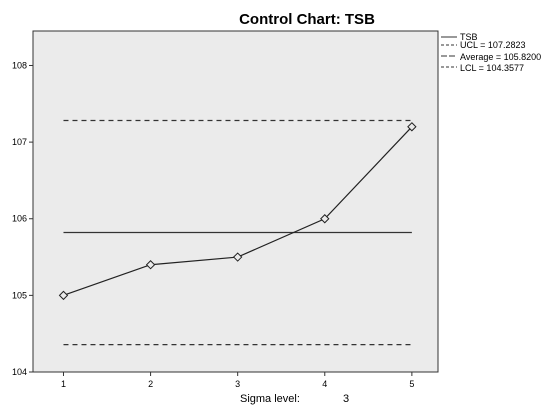  I want to click on y-tick-label-108: 108, so click(19, 65).